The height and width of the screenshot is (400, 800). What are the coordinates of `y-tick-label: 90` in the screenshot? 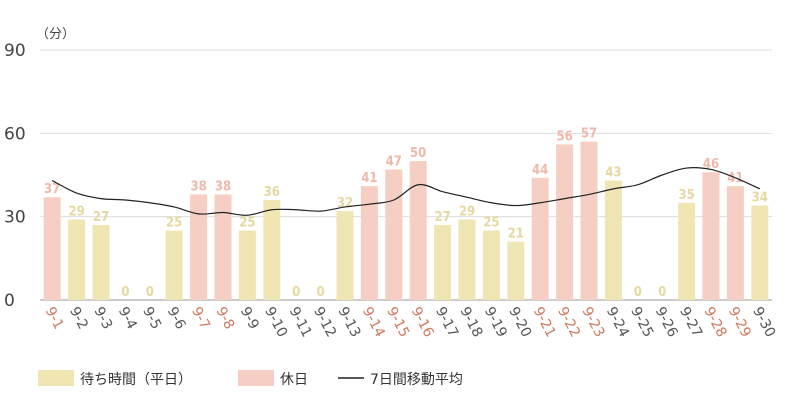 It's located at (15, 51).